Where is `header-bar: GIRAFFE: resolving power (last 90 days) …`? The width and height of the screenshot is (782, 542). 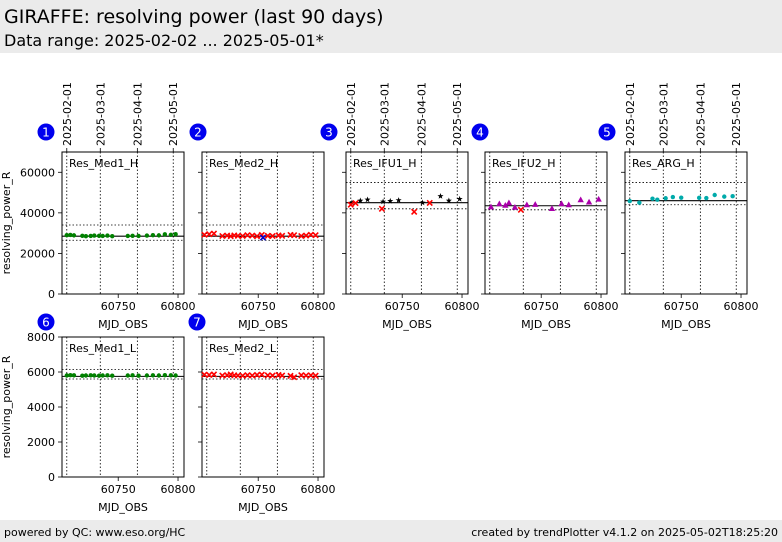 header-bar: GIRAFFE: resolving power (last 90 days) … is located at coordinates (391, 26).